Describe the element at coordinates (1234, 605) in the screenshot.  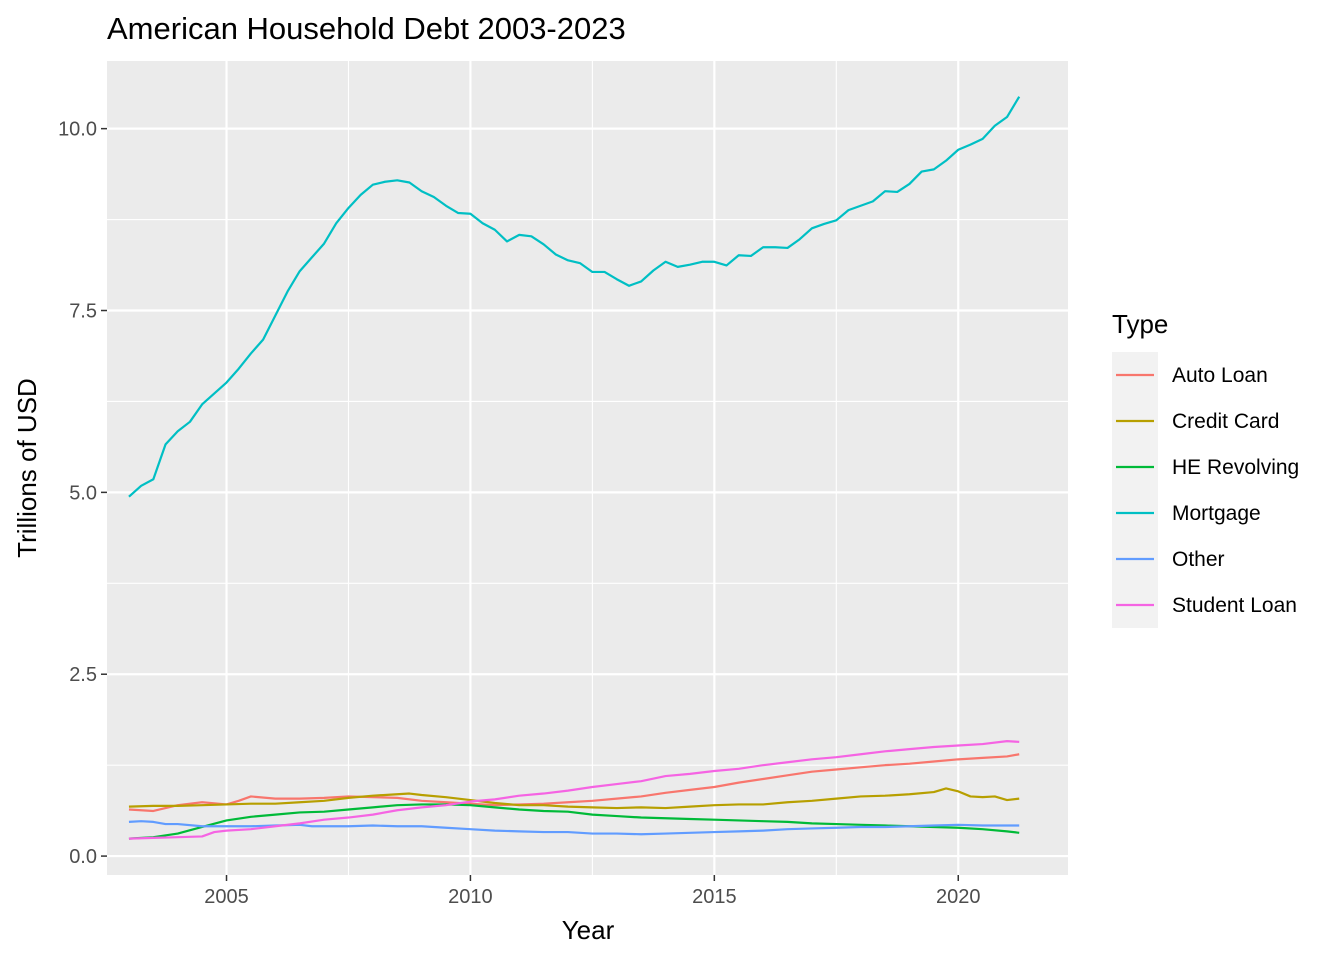
I see `legend-label: Student Loan` at that location.